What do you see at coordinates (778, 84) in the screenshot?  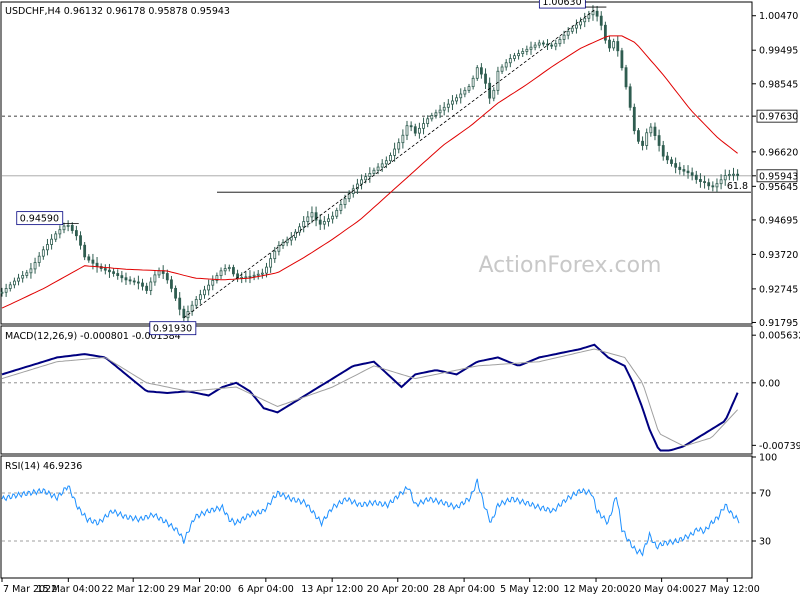 I see `price-y-tick-label: 0.98545` at bounding box center [778, 84].